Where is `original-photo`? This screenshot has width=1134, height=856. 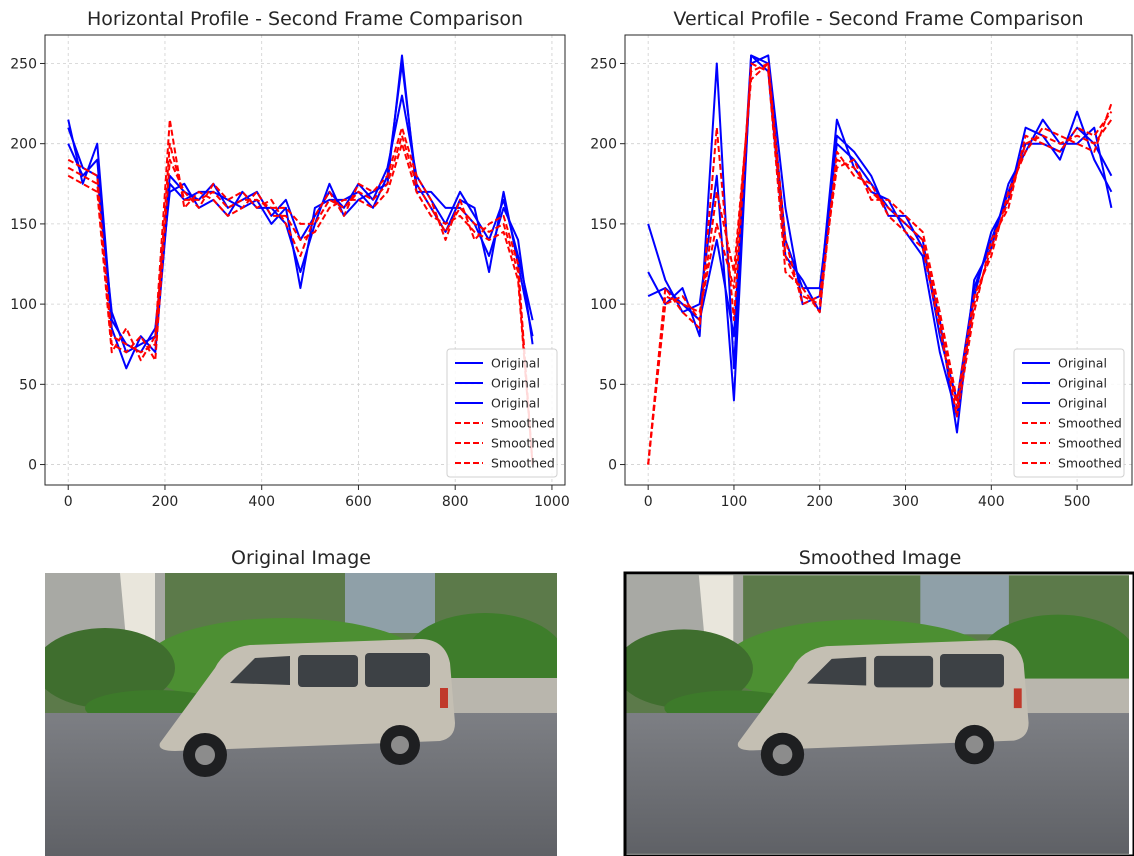
original-photo is located at coordinates (301, 714).